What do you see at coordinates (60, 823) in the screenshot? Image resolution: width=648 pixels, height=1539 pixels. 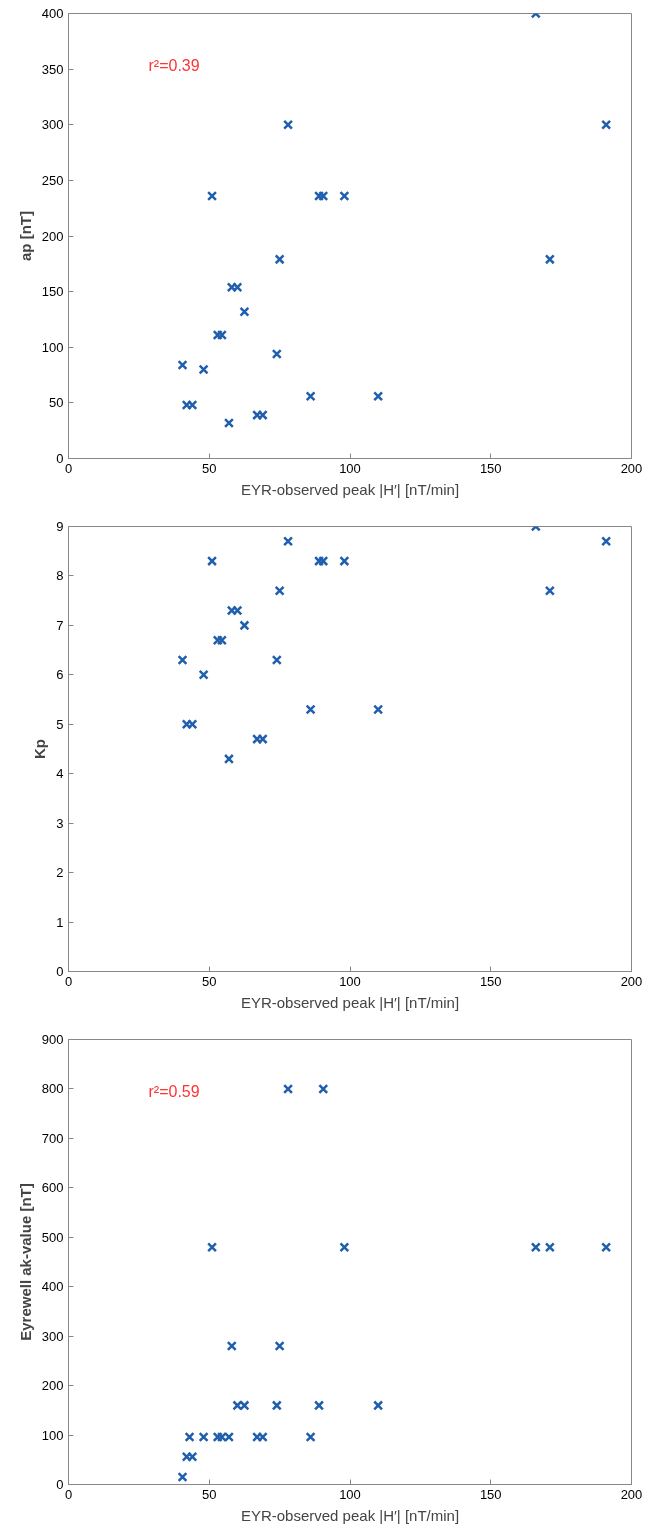 I see `y-tick-label: 3` at bounding box center [60, 823].